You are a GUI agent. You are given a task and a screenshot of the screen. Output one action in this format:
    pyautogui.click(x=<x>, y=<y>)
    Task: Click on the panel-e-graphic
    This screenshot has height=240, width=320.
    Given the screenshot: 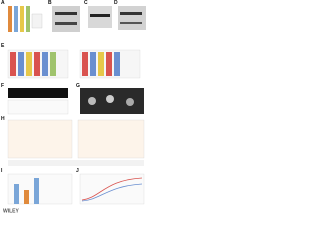 What is the action you would take?
    pyautogui.click(x=74, y=64)
    